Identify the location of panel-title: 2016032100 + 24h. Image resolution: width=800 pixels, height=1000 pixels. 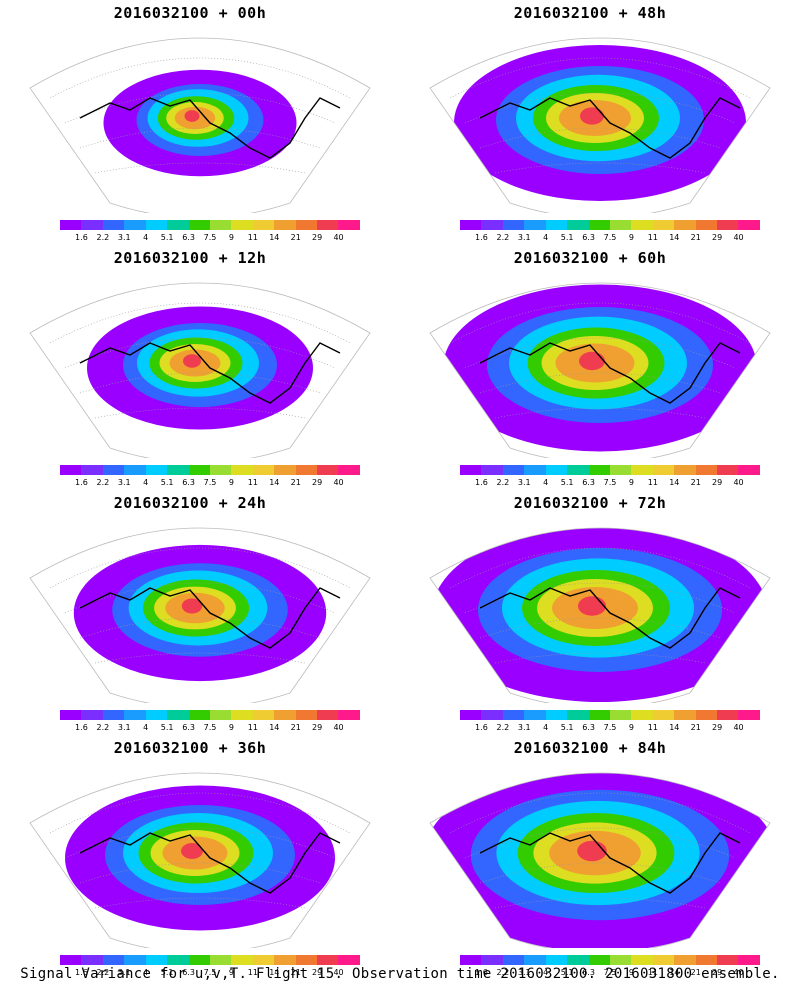
(190, 503).